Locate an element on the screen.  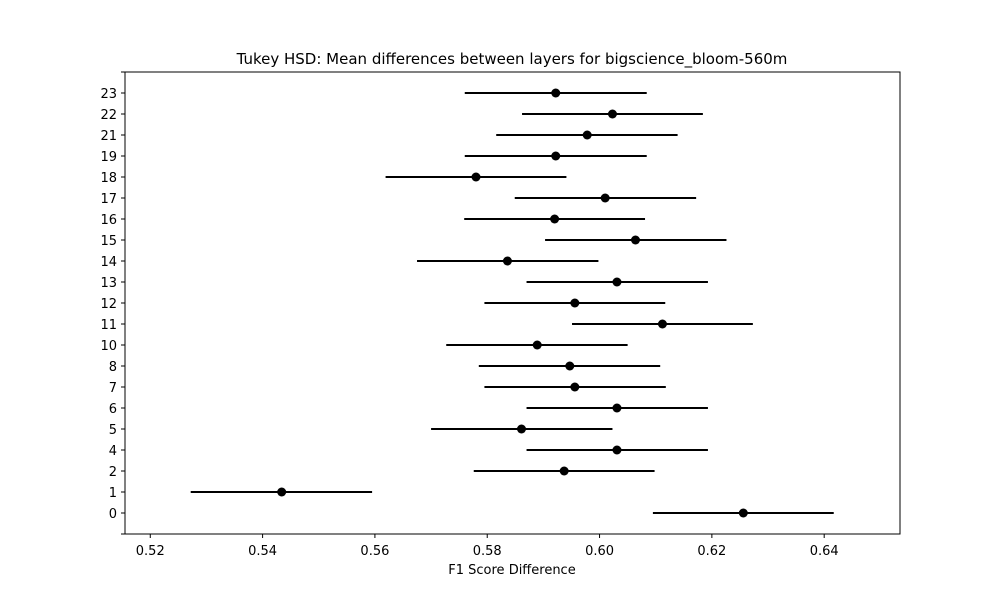
y-tick-label: 10 is located at coordinates (108, 346).